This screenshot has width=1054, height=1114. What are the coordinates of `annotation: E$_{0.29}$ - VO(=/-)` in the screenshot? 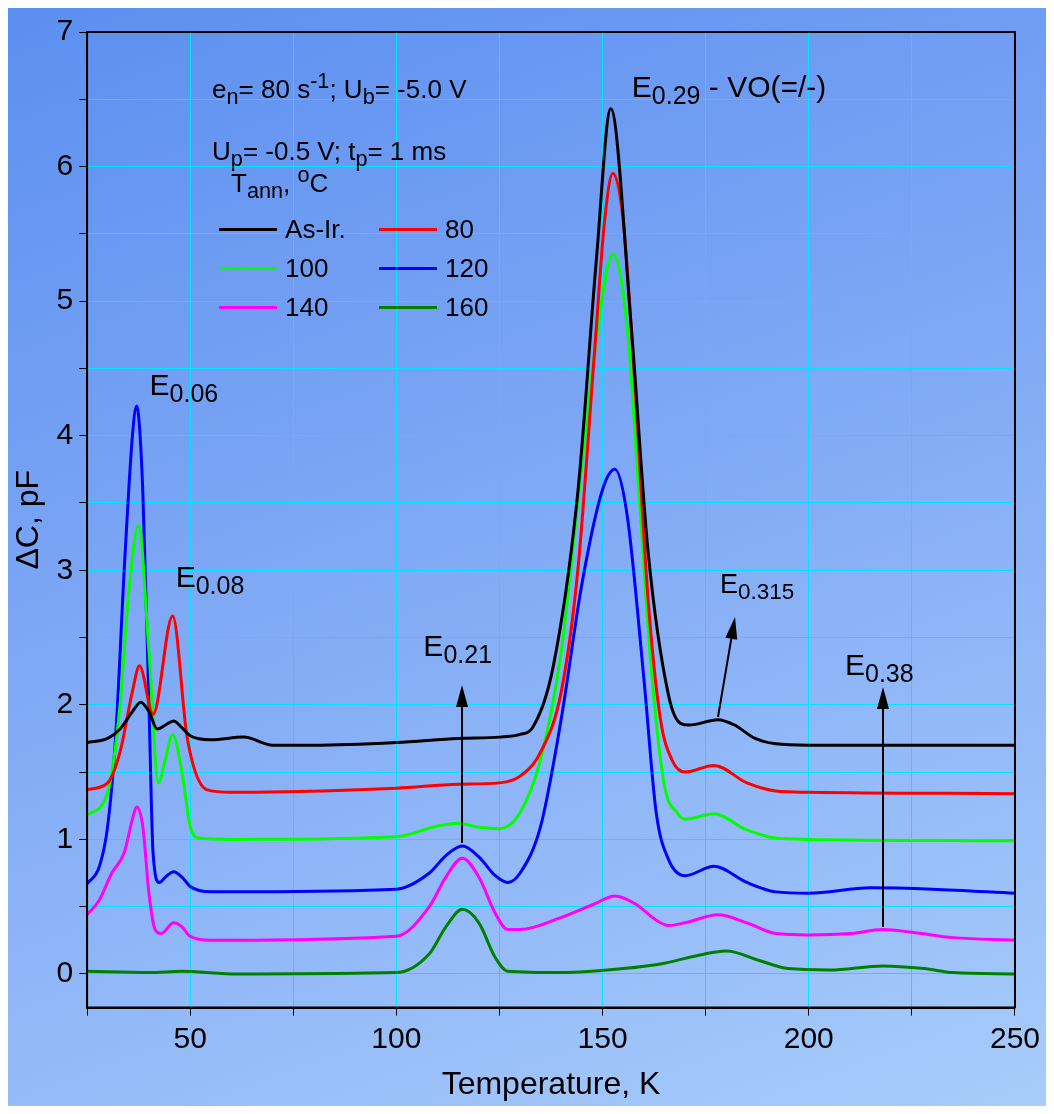 It's located at (729, 89).